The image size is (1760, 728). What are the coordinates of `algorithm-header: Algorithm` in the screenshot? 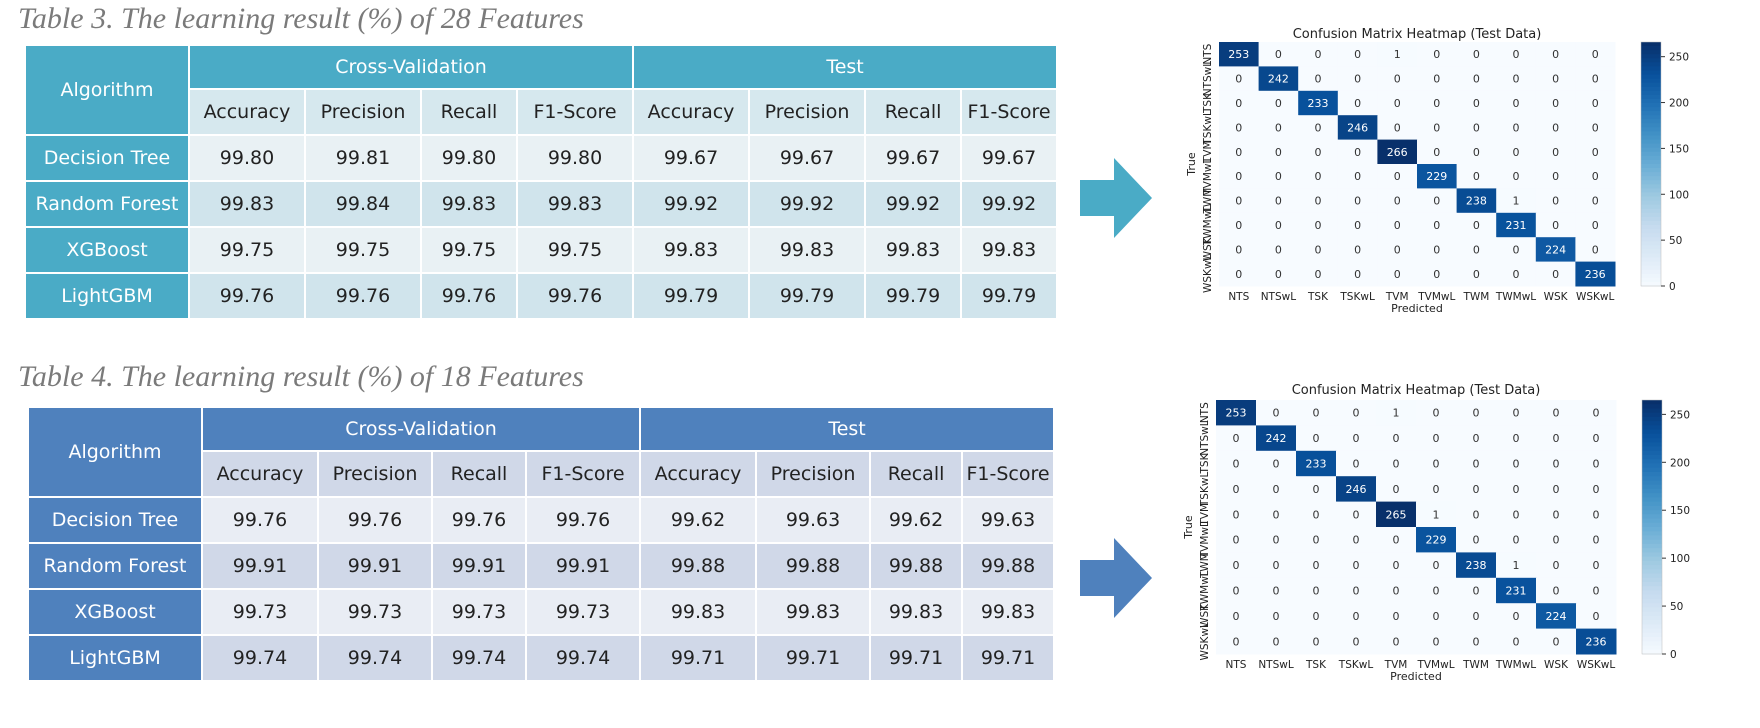 It's located at (115, 452).